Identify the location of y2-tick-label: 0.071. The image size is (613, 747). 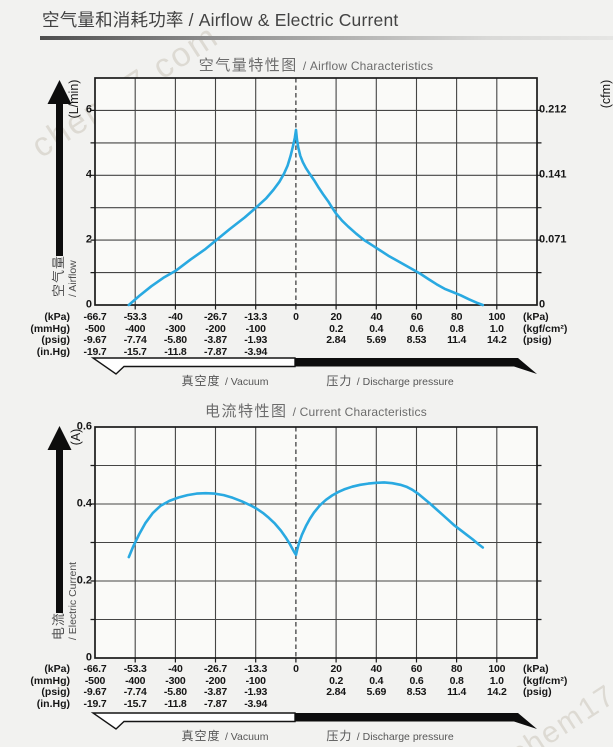
(553, 239).